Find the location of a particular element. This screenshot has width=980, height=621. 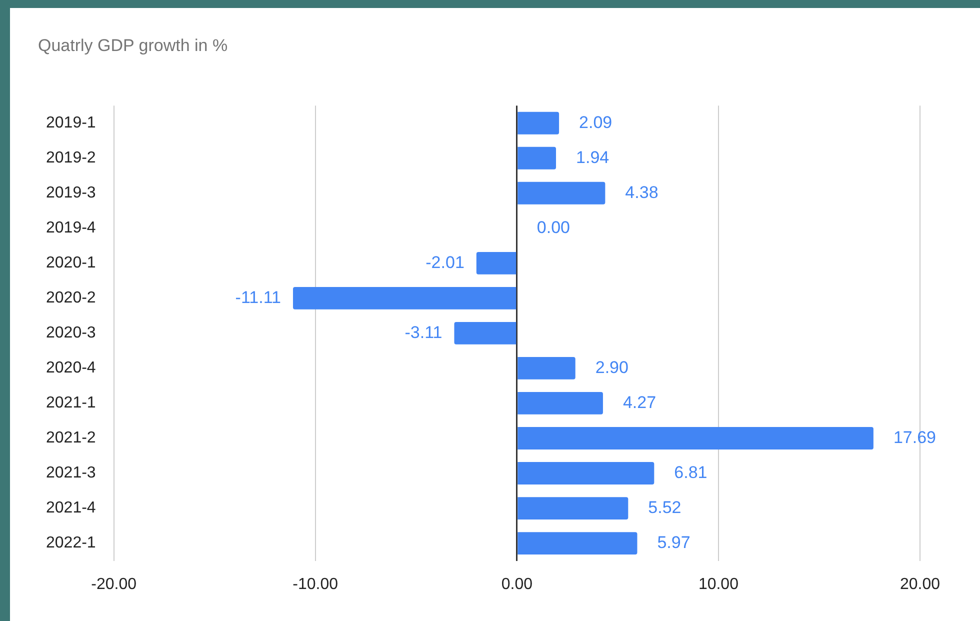

data-label: 5.52 is located at coordinates (665, 507).